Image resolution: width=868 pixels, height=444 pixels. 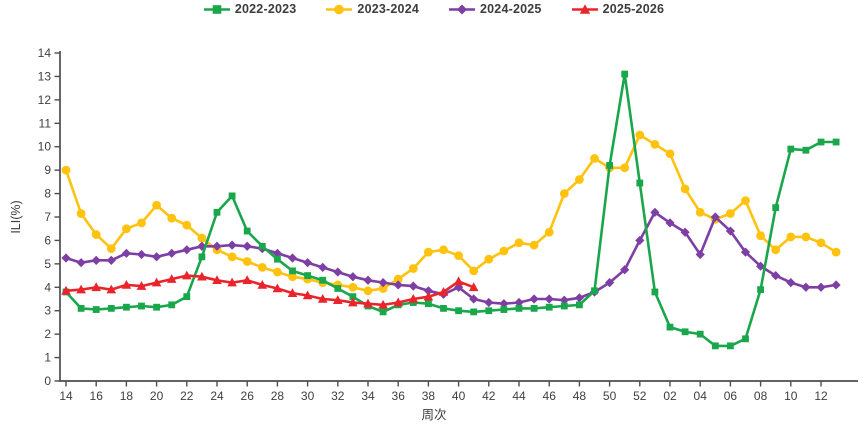 What do you see at coordinates (338, 396) in the screenshot?
I see `x-tick-label: 32` at bounding box center [338, 396].